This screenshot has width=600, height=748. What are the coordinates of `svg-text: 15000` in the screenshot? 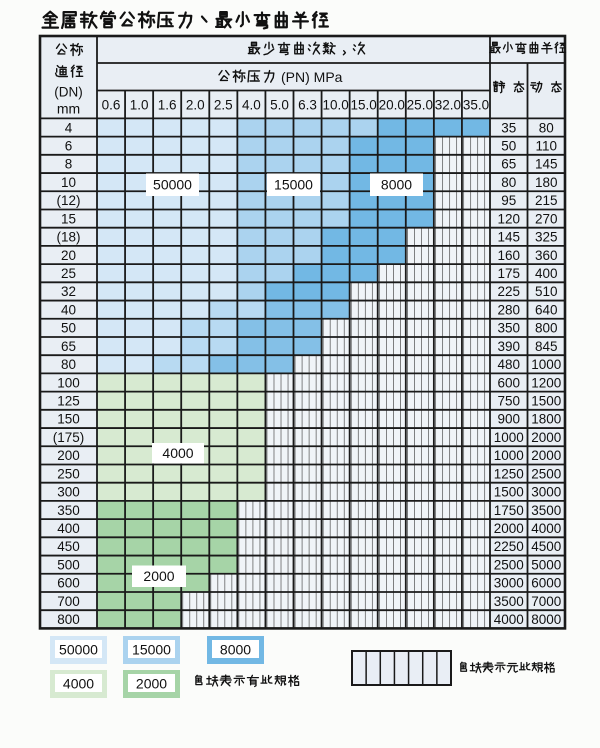 It's located at (293, 185).